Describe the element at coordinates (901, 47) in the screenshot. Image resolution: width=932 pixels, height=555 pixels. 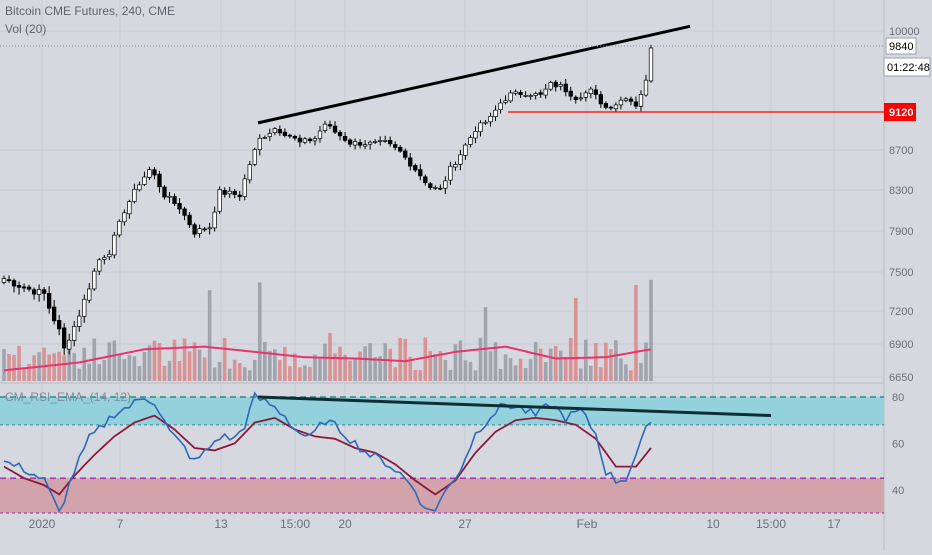
I see `last-price-label: 9840` at that location.